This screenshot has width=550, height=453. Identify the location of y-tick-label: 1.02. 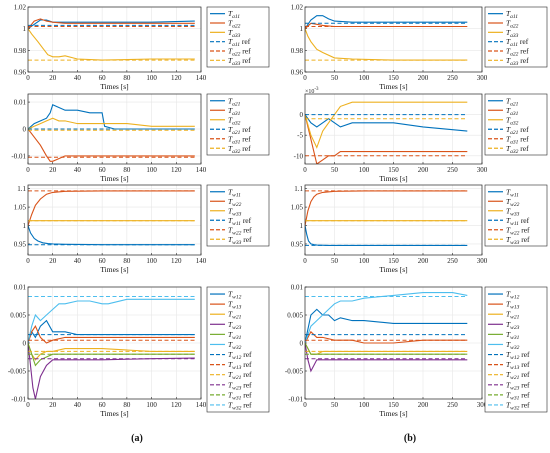
(20, 8).